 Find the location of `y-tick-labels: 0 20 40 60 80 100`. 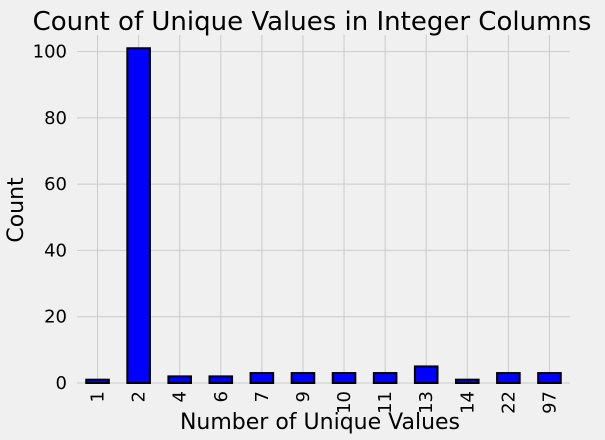

y-tick-labels: 0 20 40 60 80 100 is located at coordinates (50, 218).